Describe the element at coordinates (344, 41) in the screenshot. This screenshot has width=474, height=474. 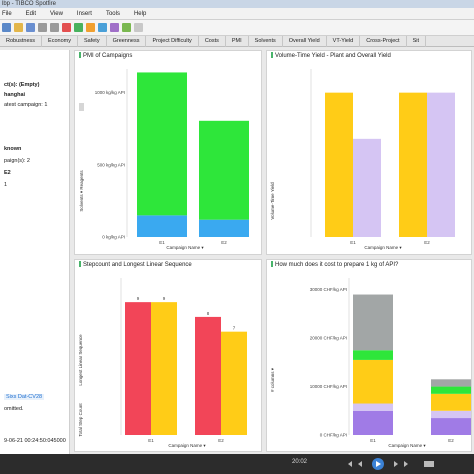
I see `tab-vt-yield: VT-Yield` at that location.